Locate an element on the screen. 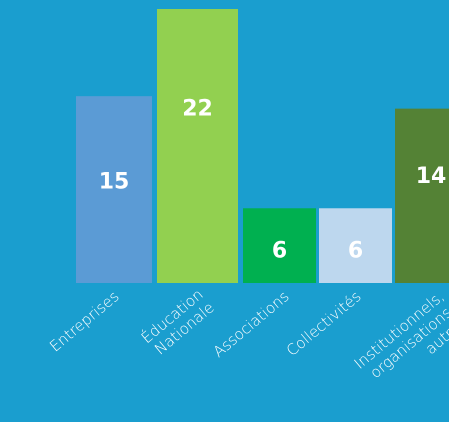 Image resolution: width=449 pixels, height=422 pixels. category-label-line: Collectivités is located at coordinates (324, 323).